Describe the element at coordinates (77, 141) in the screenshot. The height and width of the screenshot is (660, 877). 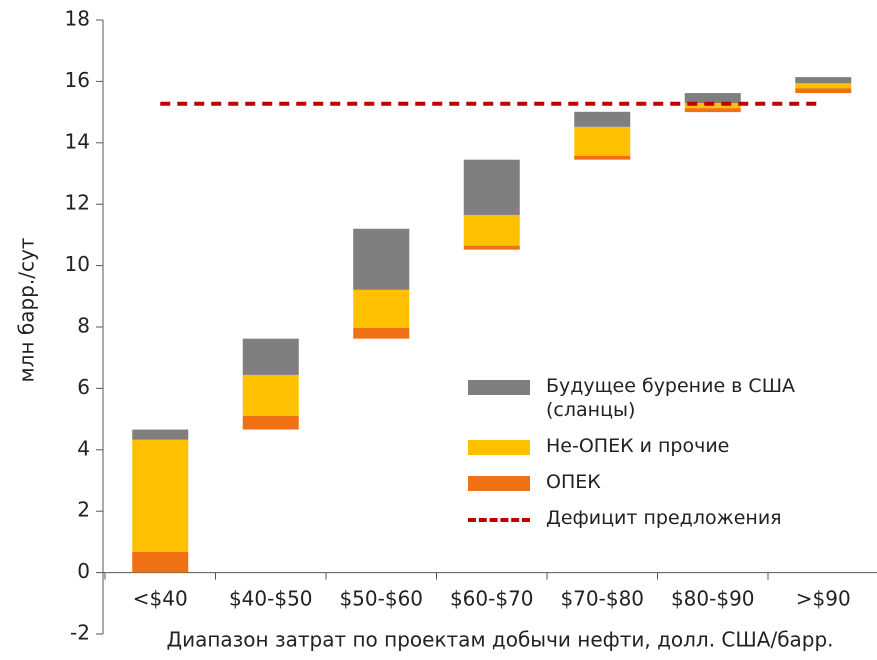
I see `y-tick-label: 14` at that location.